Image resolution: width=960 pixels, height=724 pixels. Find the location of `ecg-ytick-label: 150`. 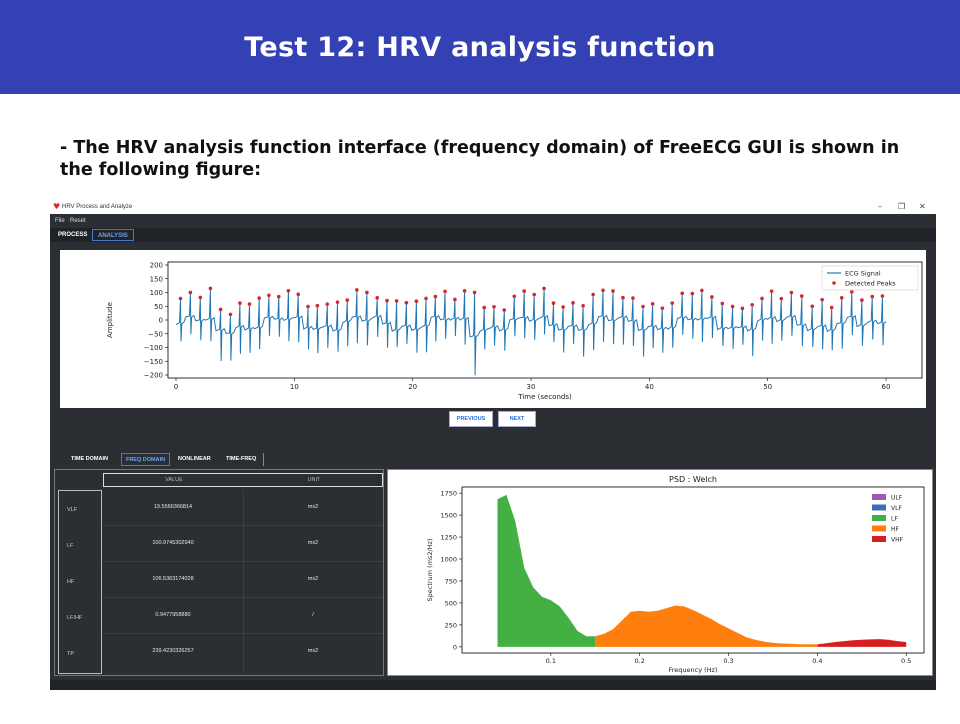

ecg-ytick-label: 150 is located at coordinates (156, 279).